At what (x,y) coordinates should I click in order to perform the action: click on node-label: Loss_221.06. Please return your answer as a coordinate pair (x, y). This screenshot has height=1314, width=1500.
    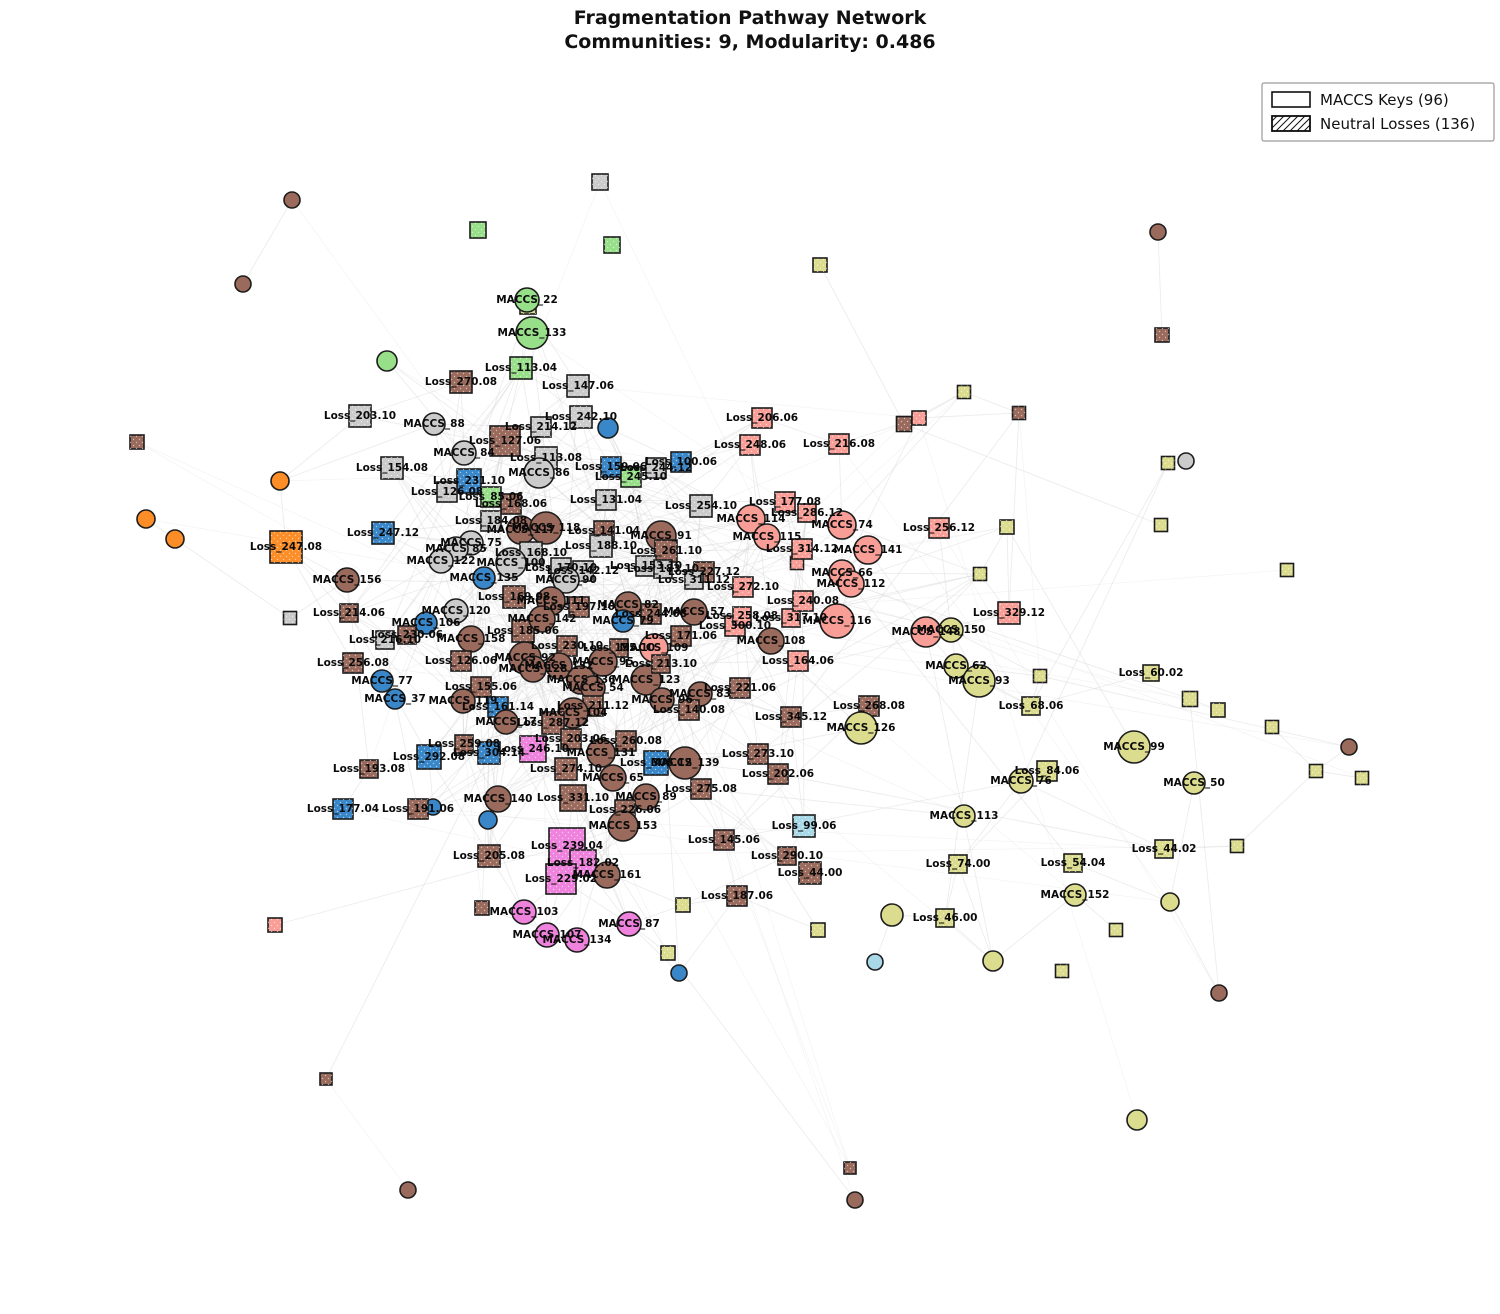
    Looking at the image, I should click on (740, 688).